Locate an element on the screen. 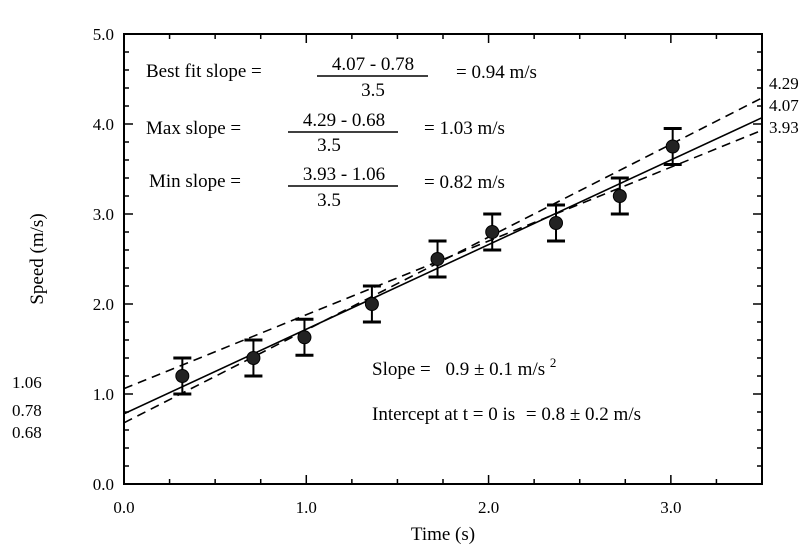 The image size is (811, 550). left-label-3: 0.68 is located at coordinates (27, 432).